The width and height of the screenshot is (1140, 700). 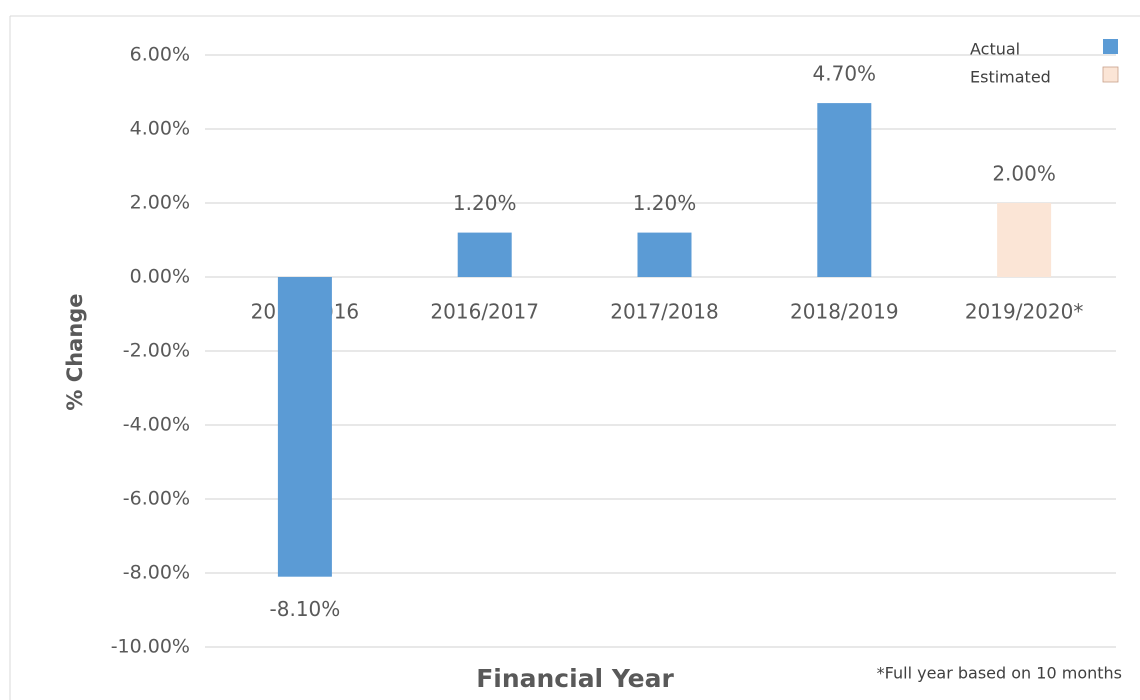 What do you see at coordinates (1024, 312) in the screenshot?
I see `x-tick-label: 2019/2020*` at bounding box center [1024, 312].